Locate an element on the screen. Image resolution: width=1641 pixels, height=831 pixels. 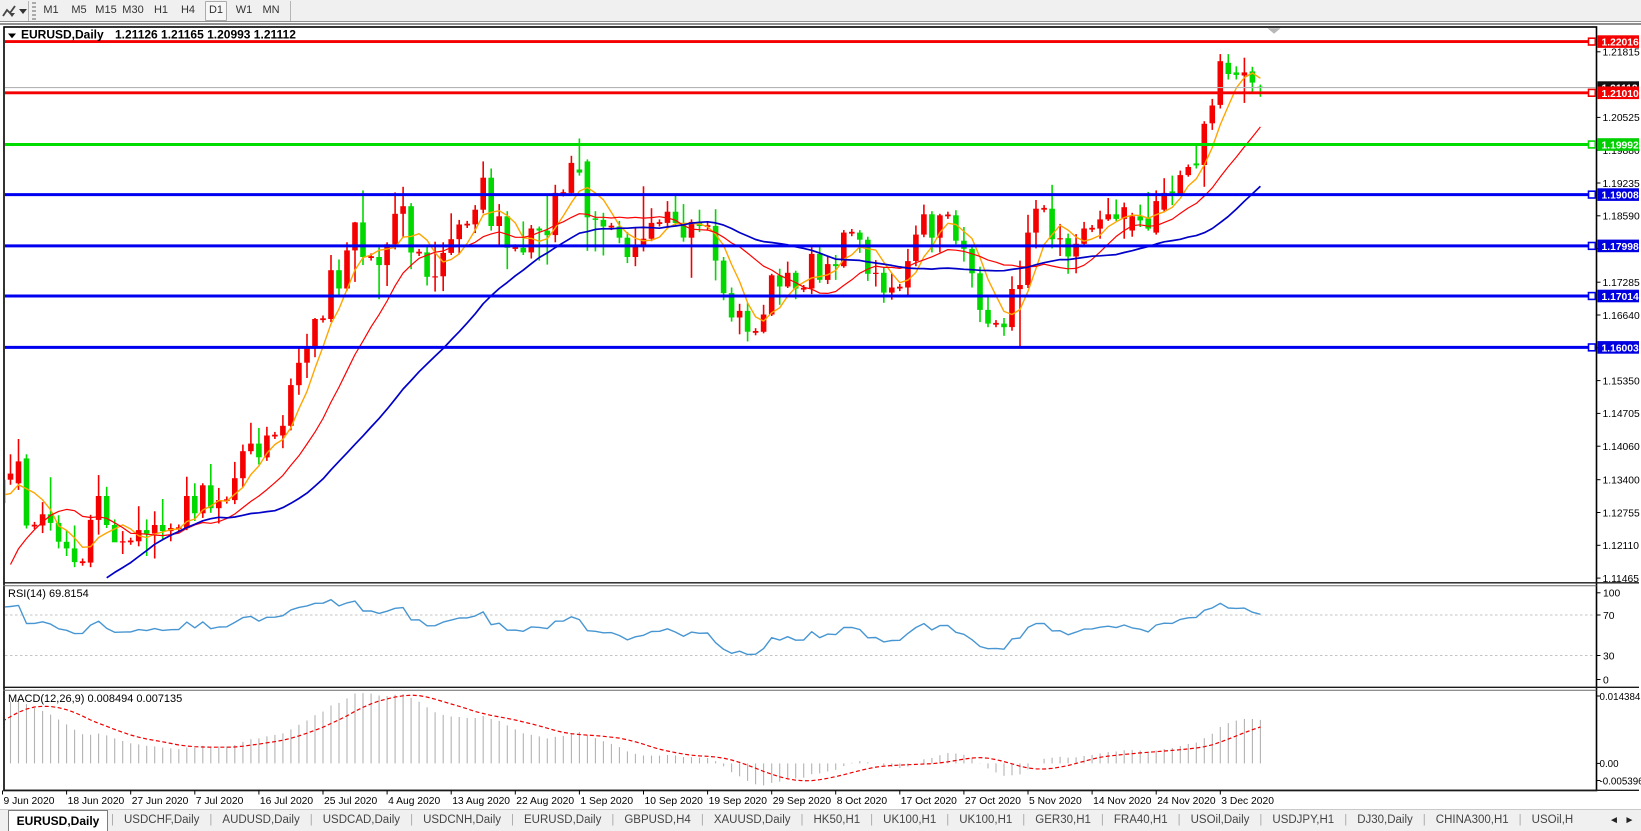
svg-text: 0.00 is located at coordinates (1610, 764).